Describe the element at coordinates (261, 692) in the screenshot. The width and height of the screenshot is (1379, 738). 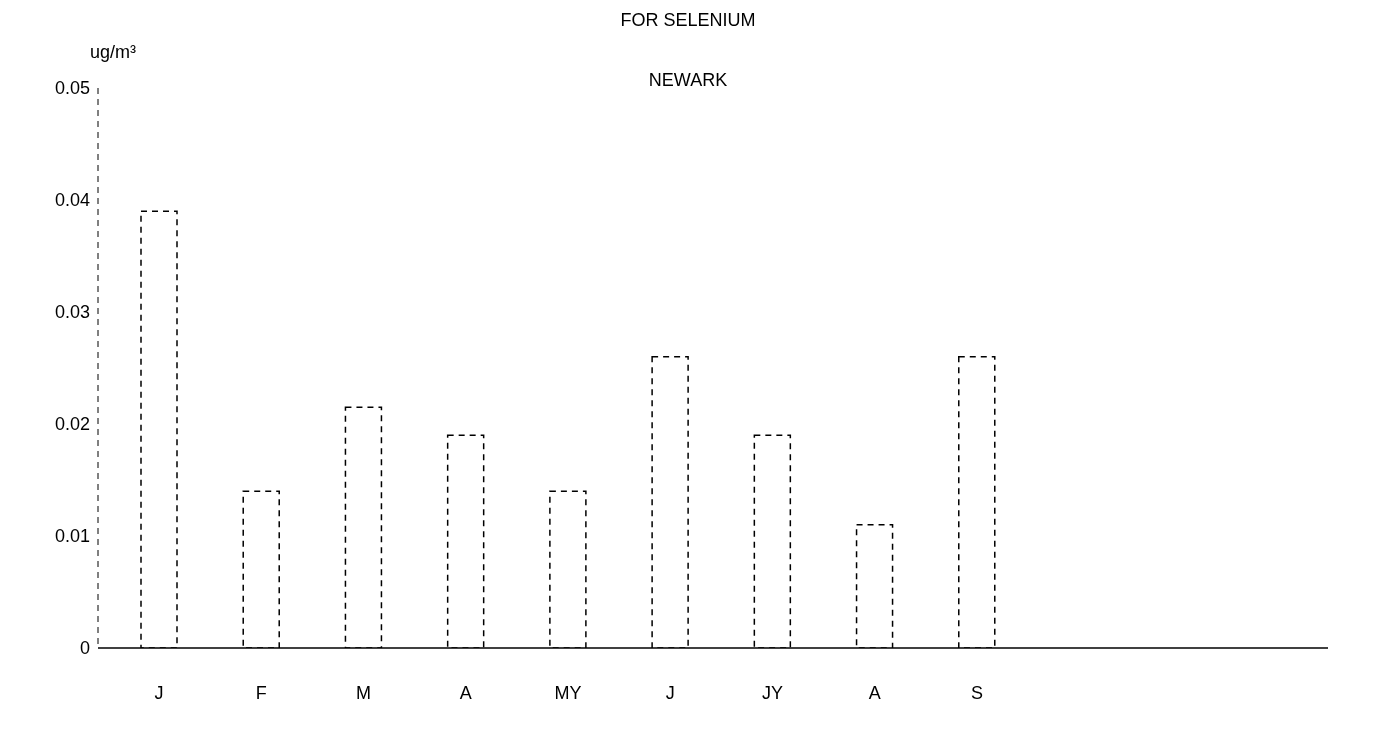
I see `x-tick-label: F` at that location.